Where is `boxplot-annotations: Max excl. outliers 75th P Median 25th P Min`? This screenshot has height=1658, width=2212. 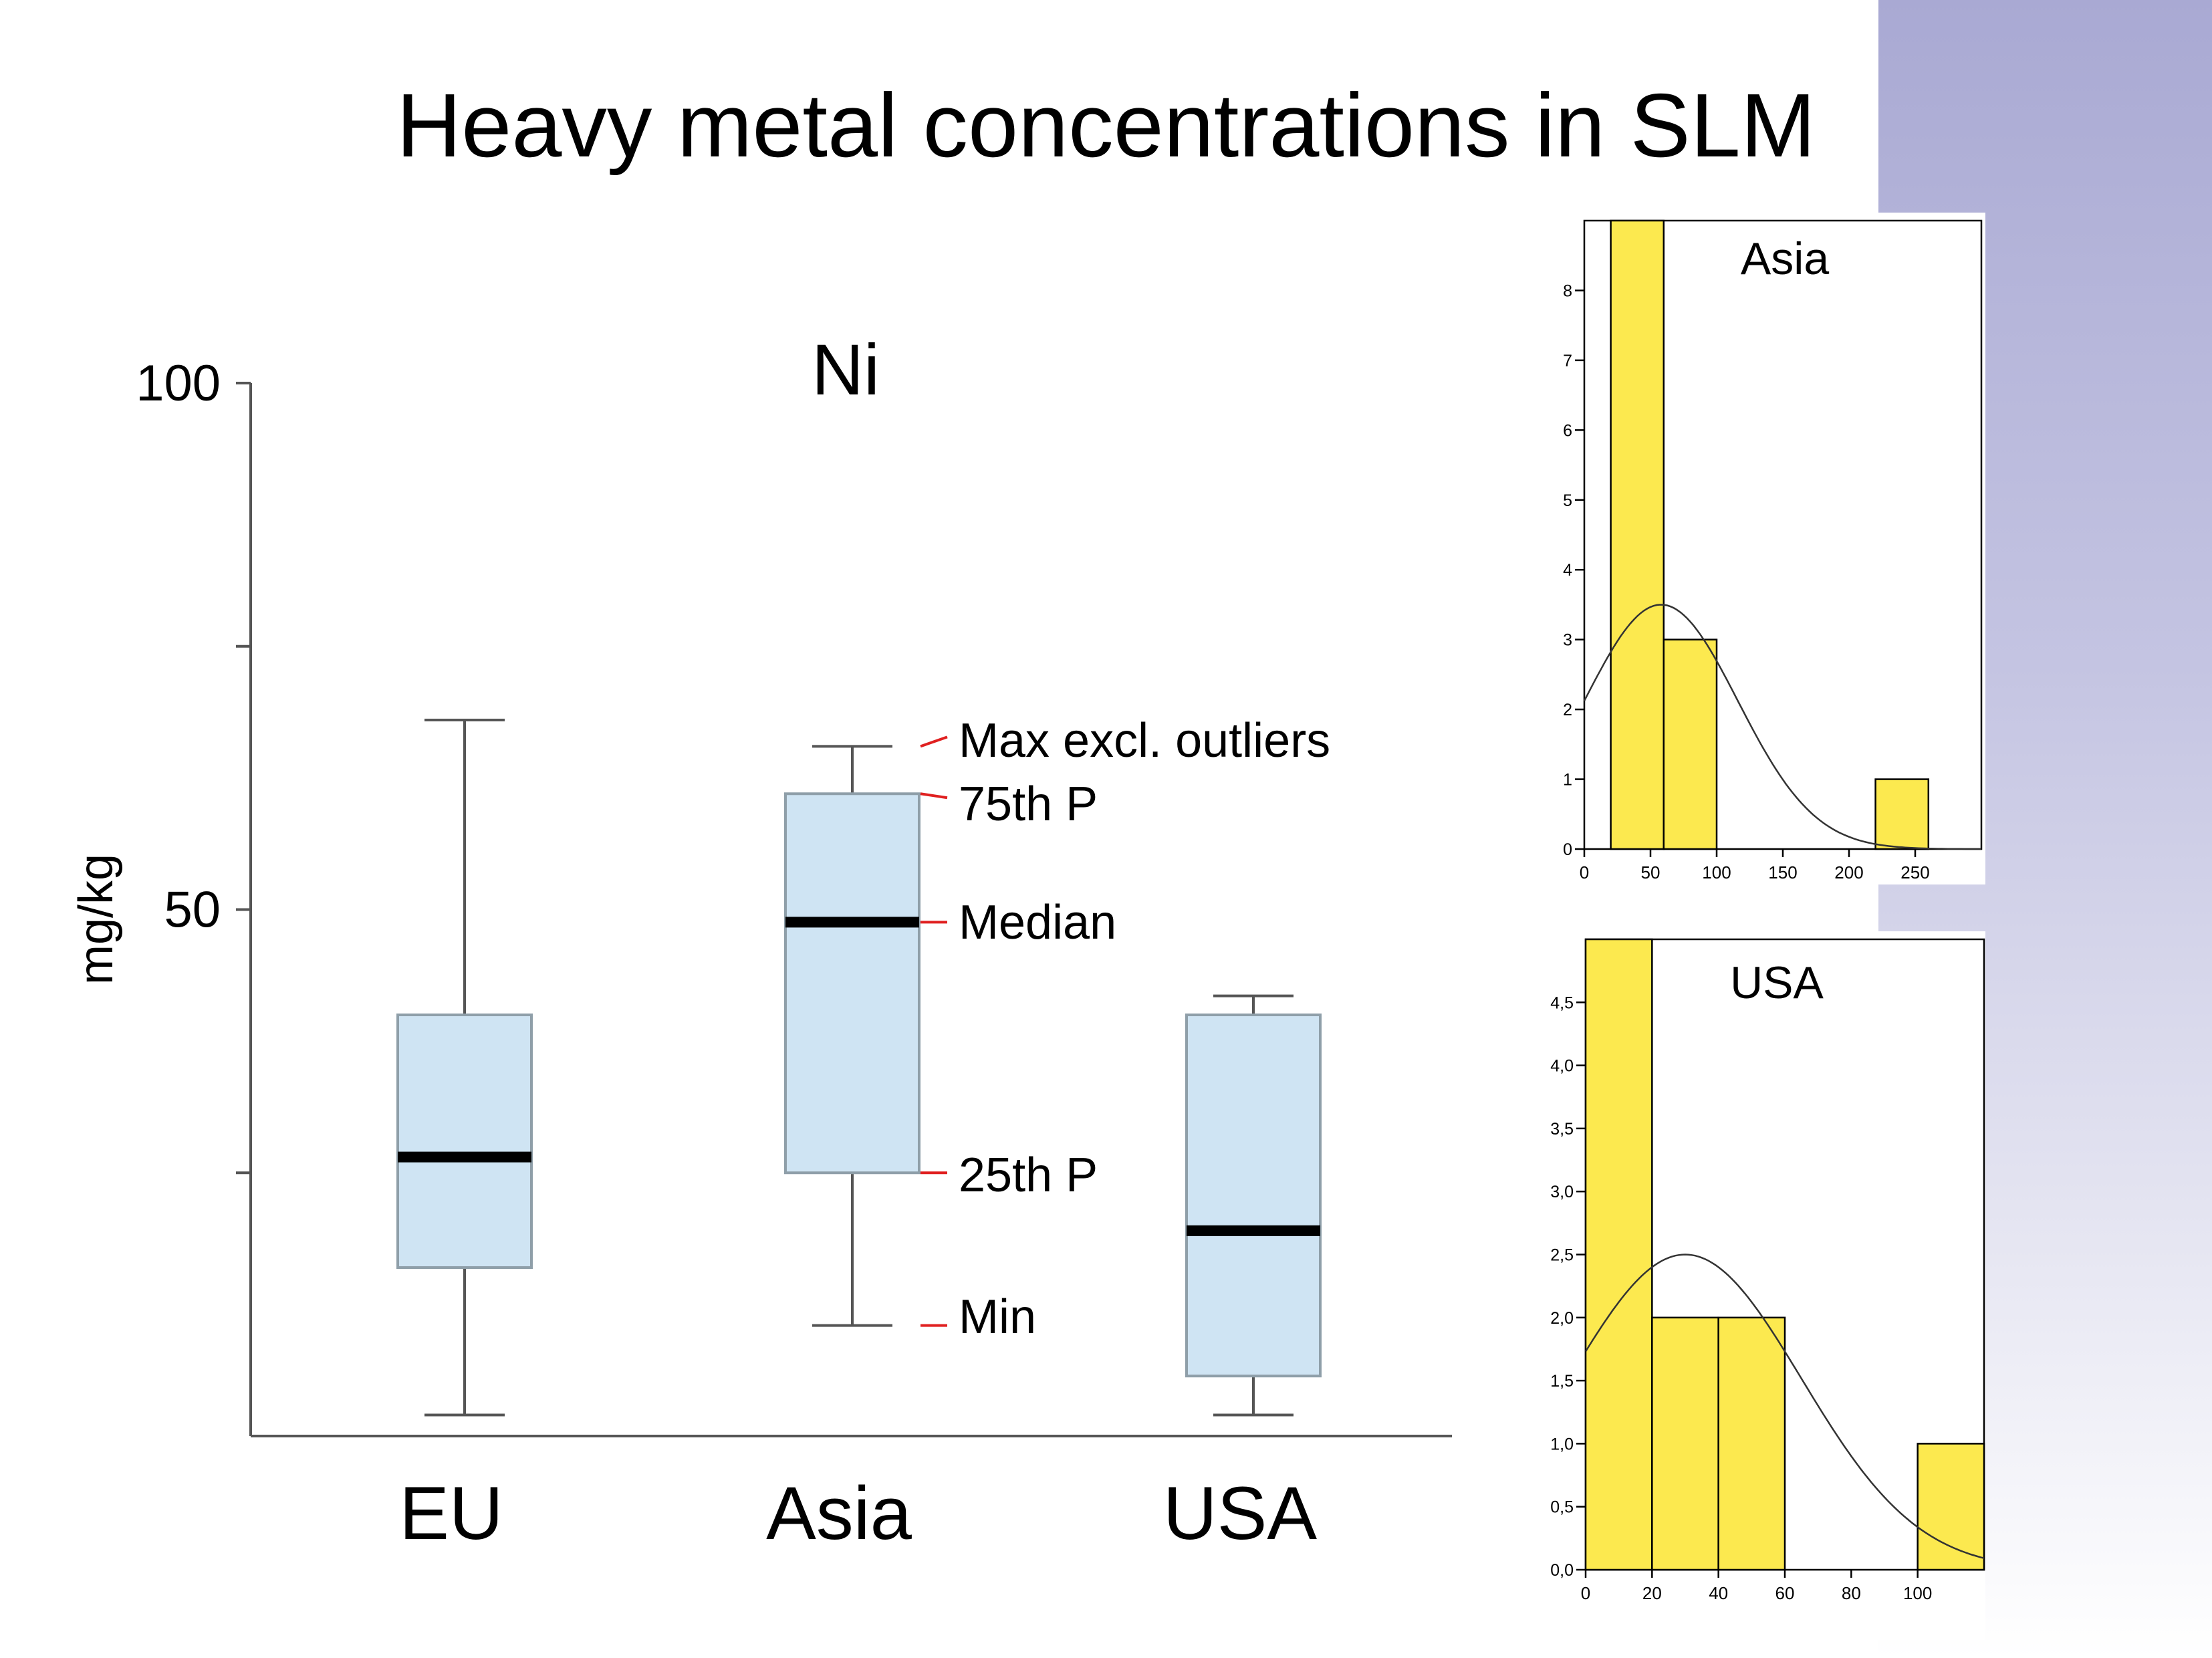
boxplot-annotations: Max excl. outliers 75th P Median 25th P Min is located at coordinates (1125, 1029).